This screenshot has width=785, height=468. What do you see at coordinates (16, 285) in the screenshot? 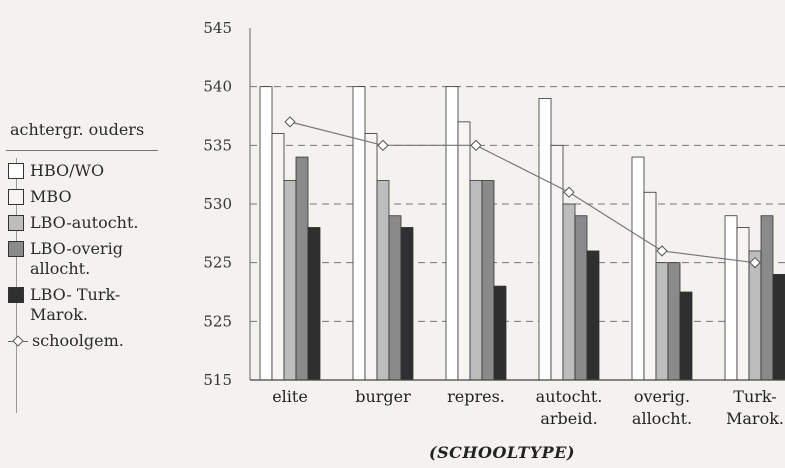
I see `legend-rule` at bounding box center [16, 285].